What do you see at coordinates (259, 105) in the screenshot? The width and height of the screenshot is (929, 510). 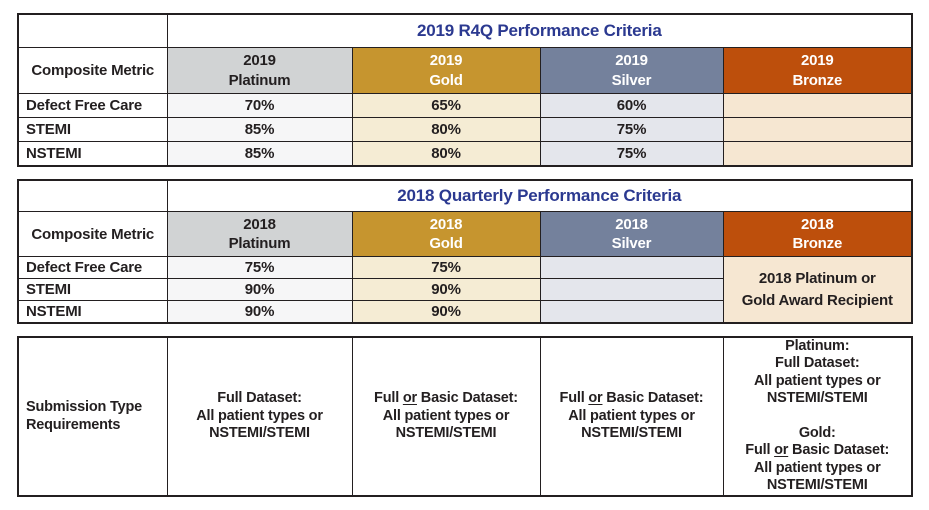 I see `value-cell-platinum: 70%` at bounding box center [259, 105].